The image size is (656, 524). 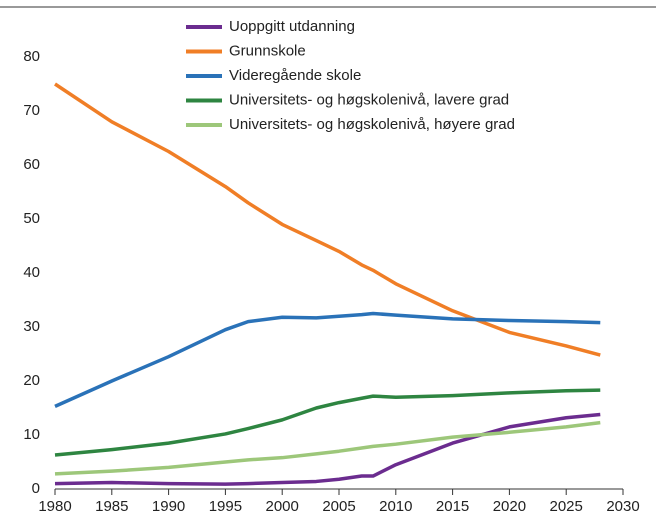 I want to click on x-tick-label: 2015, so click(x=452, y=506).